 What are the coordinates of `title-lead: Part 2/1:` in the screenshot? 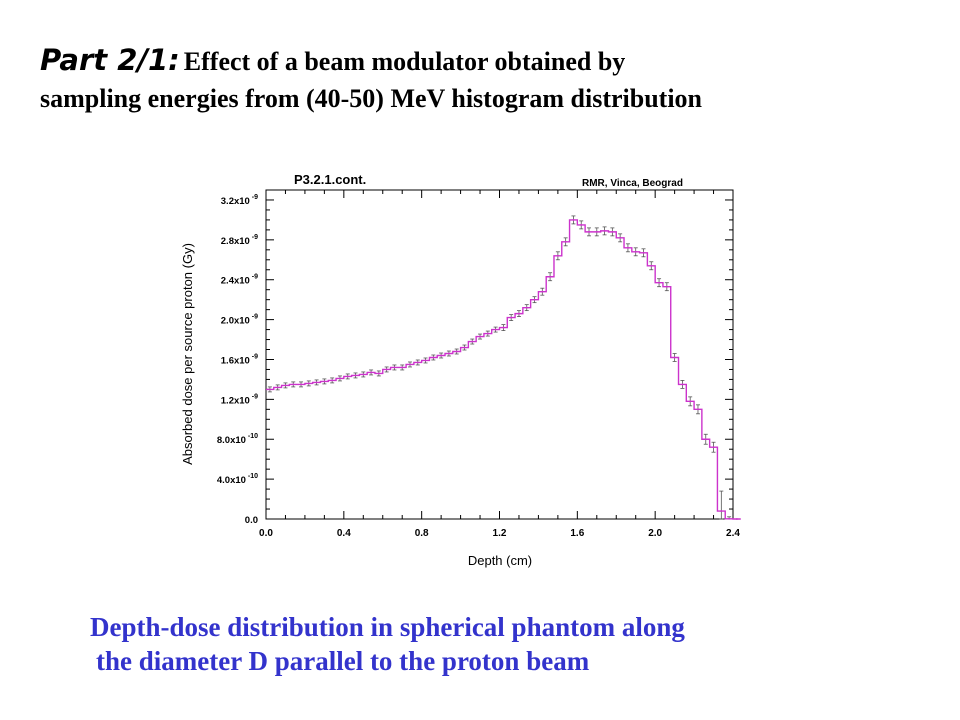 It's located at (110, 60).